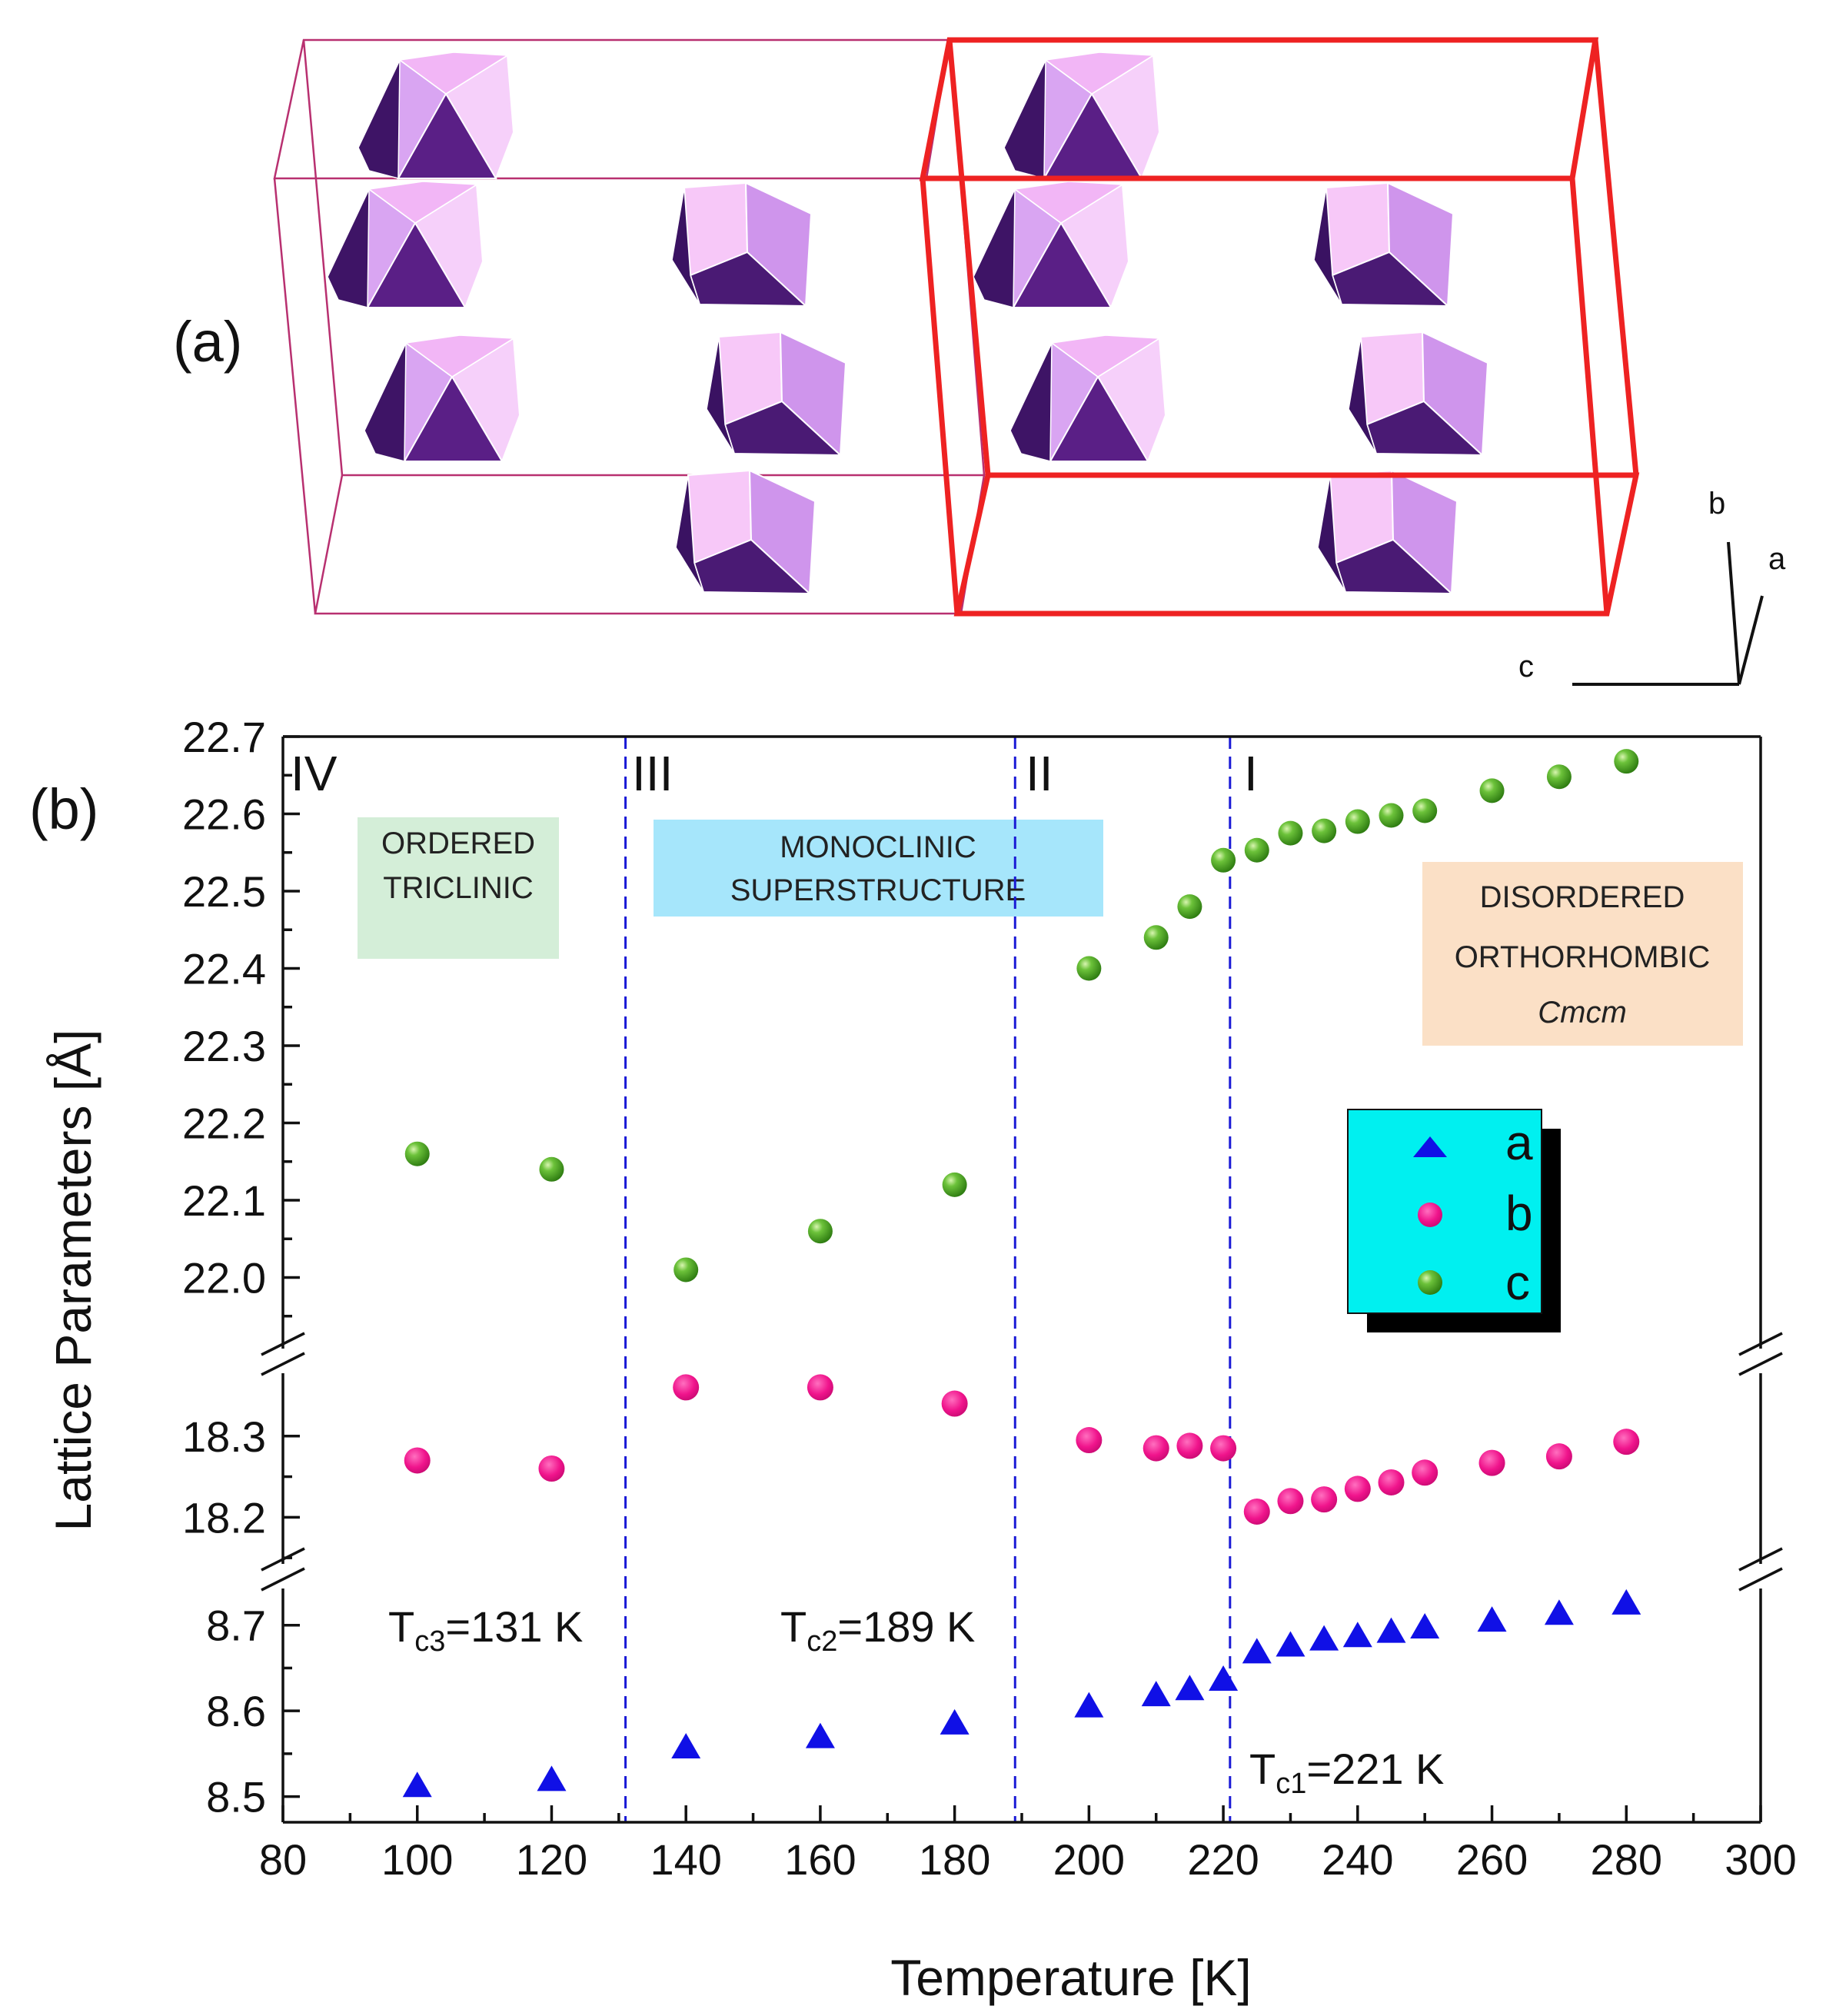  I want to click on x-tick-label: 180, so click(954, 1859).